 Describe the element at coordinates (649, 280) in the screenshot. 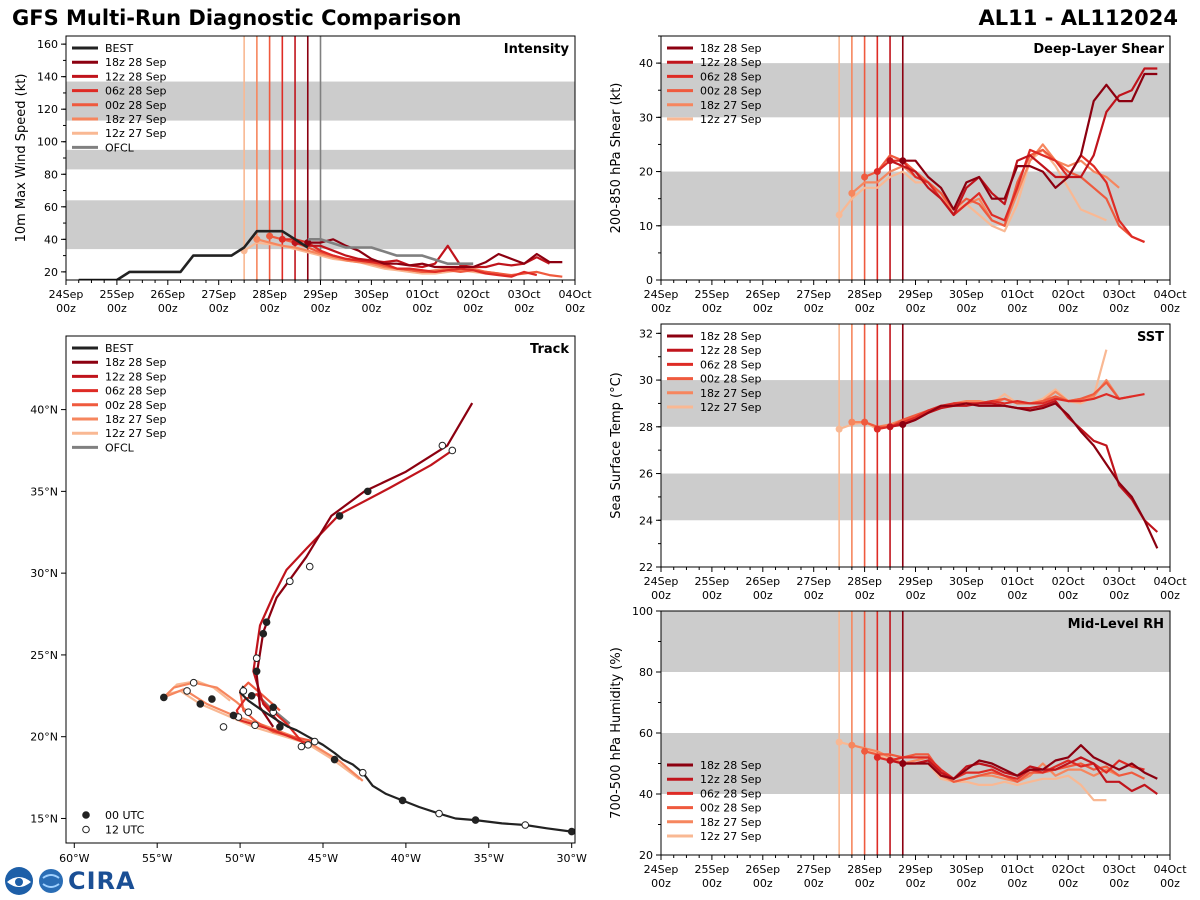

I see `shear-ytick-label: 0` at that location.